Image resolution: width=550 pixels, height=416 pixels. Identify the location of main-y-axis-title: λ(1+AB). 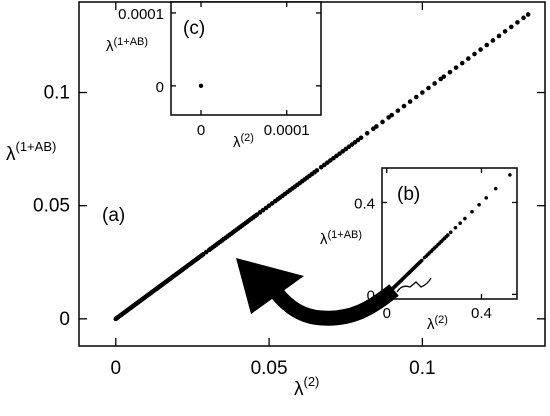
(31, 152).